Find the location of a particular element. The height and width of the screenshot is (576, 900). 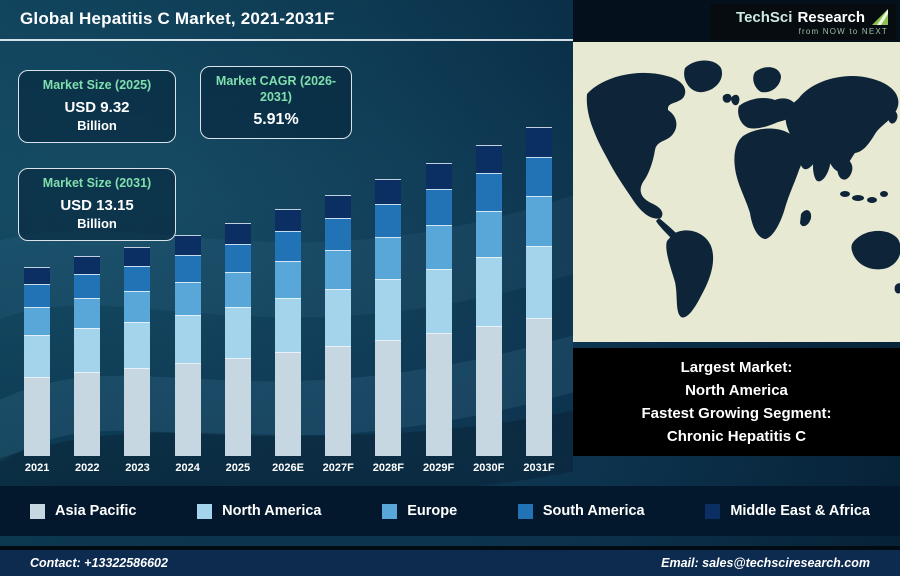

logo-arrow-icon is located at coordinates (880, 17).